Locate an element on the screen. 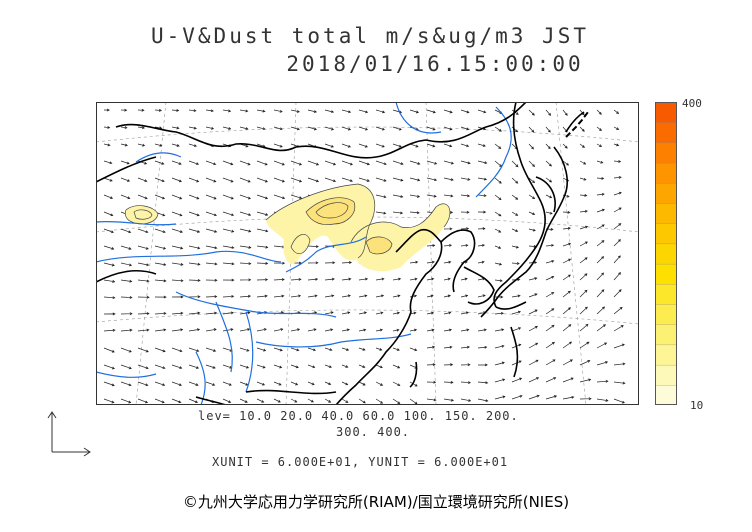 The image size is (752, 532). copyright-credit: ©九州大学応用力学研究所(RIAM)/国立環境研究所(NIES) is located at coordinates (376, 502).